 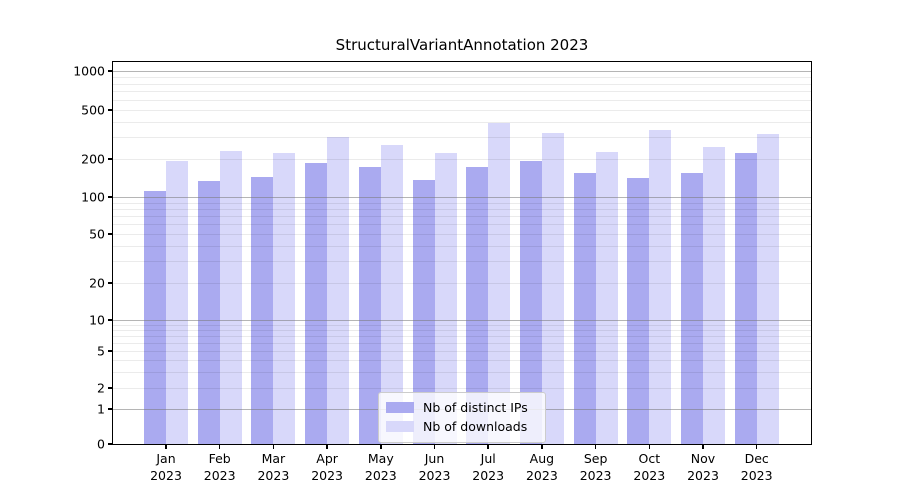 What do you see at coordinates (93, 110) in the screenshot?
I see `y-tick-label-500: 500` at bounding box center [93, 110].